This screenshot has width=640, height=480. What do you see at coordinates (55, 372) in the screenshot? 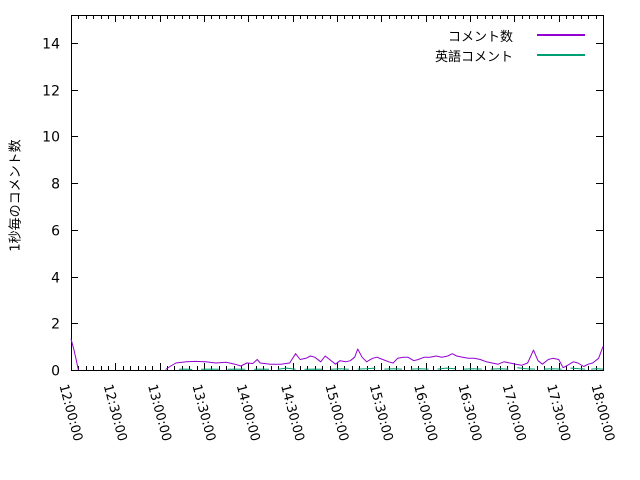
I see `y-tick-label: 0` at bounding box center [55, 372].